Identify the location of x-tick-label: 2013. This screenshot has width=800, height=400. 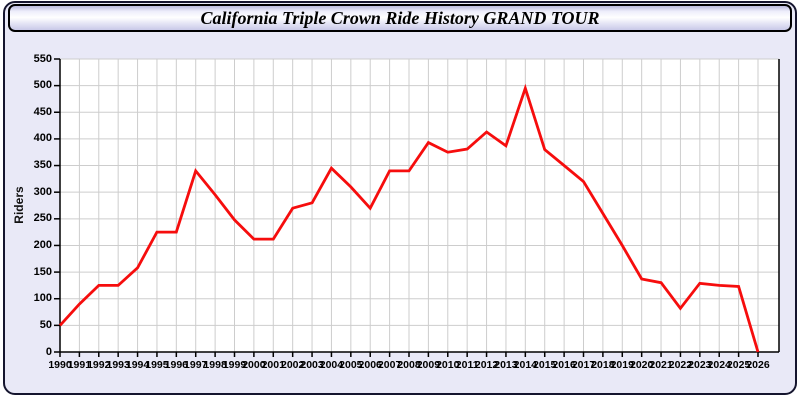
(506, 365).